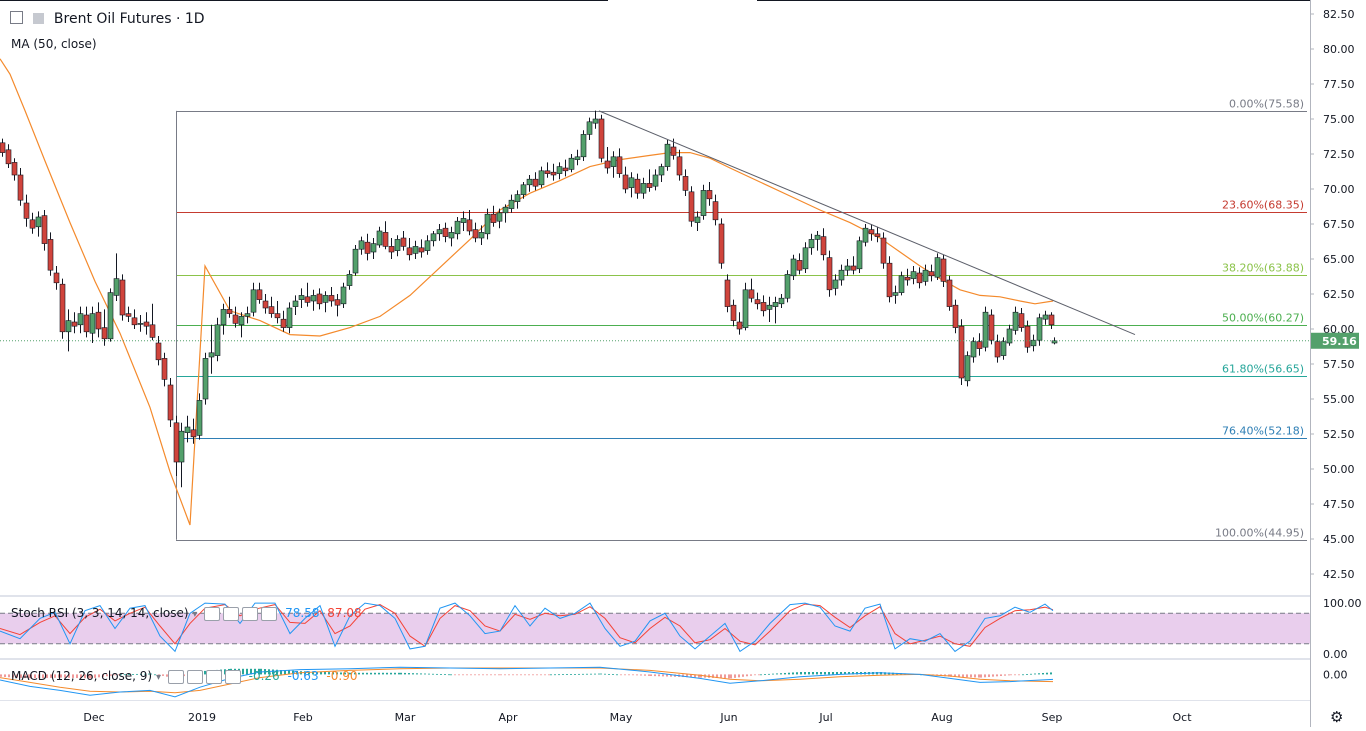  What do you see at coordinates (1263, 205) in the screenshot?
I see `fib-level-label: 23.60%(68.35)` at bounding box center [1263, 205].